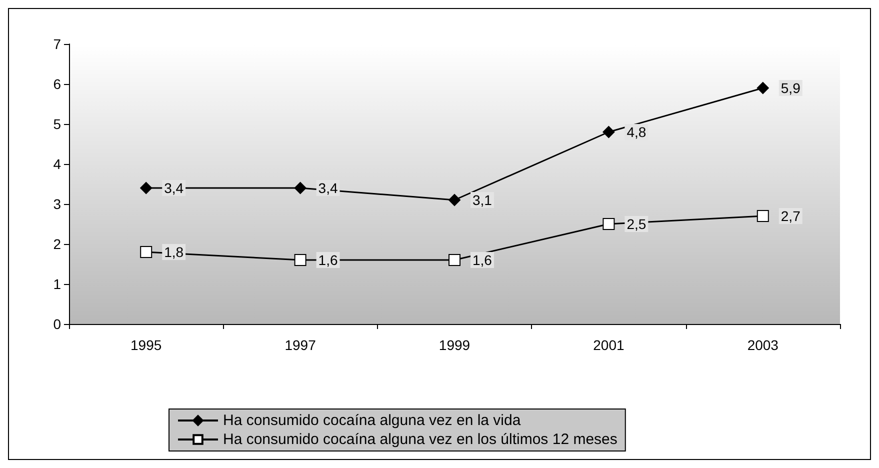 The image size is (879, 468). What do you see at coordinates (790, 216) in the screenshot?
I see `data-label: 2,7` at bounding box center [790, 216].